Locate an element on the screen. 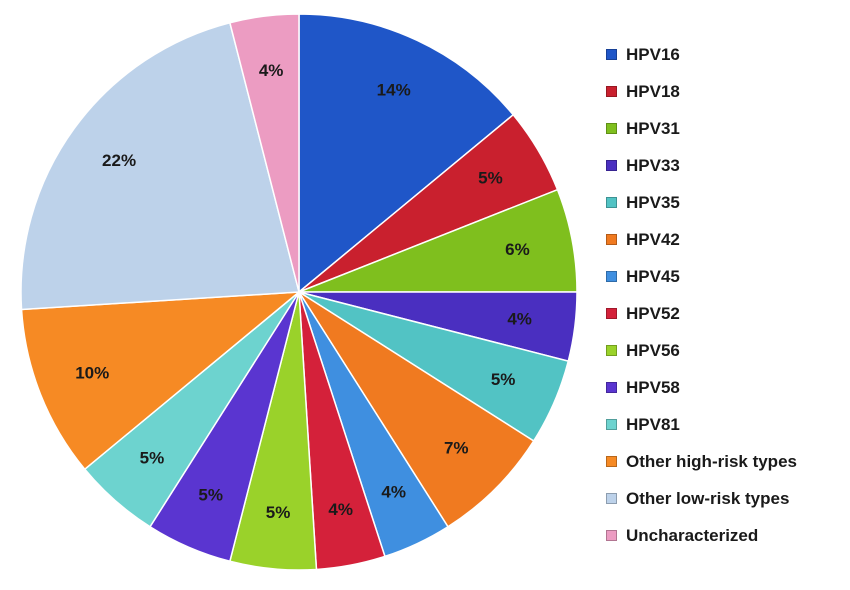 The image size is (850, 590). legend-item: HPV18 is located at coordinates (701, 91).